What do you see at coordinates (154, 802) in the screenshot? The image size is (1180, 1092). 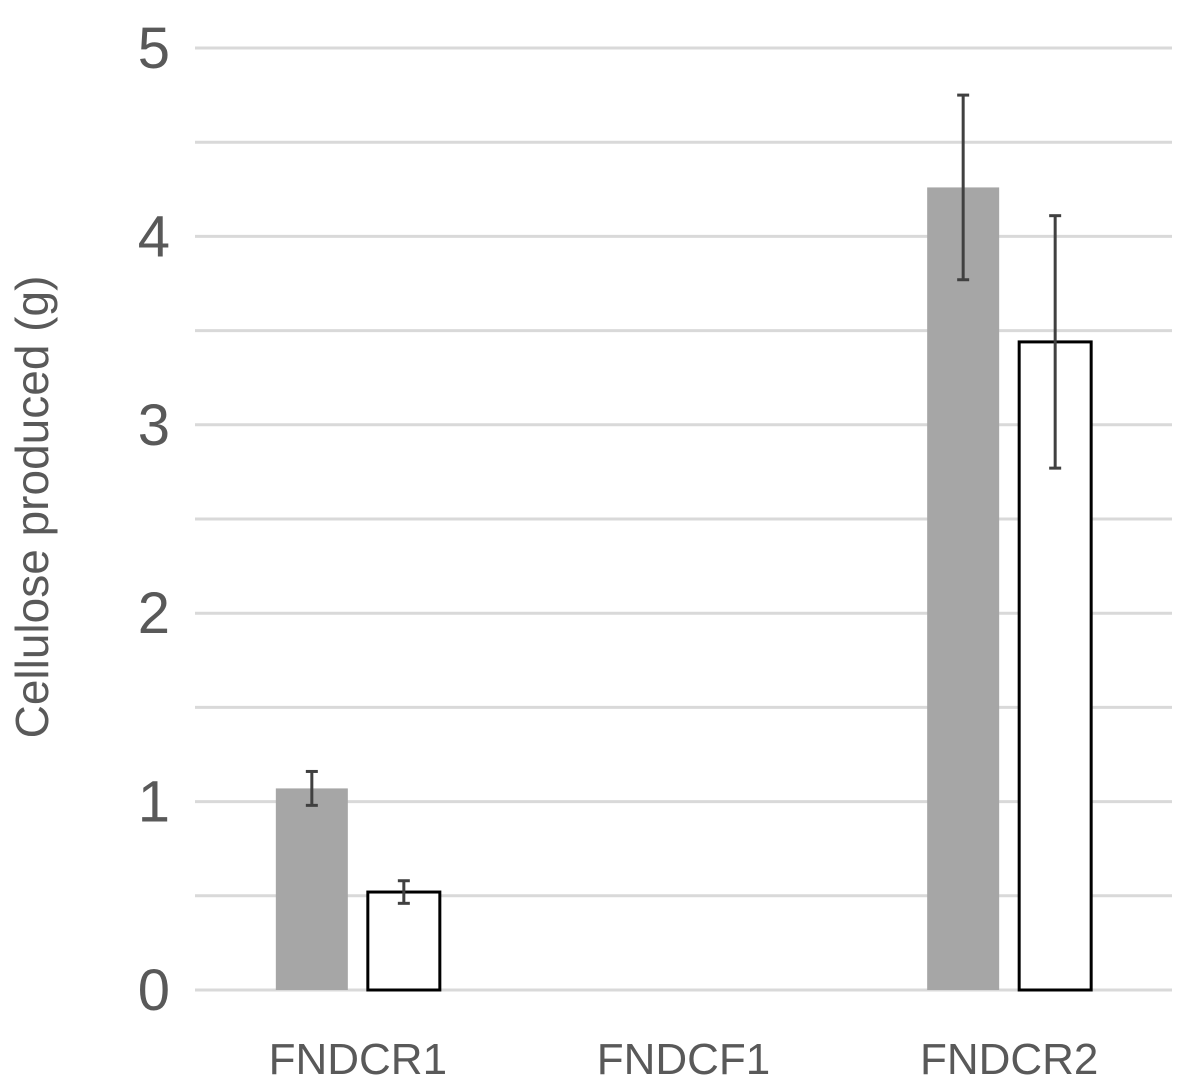 I see `y-tick-label: 1` at bounding box center [154, 802].